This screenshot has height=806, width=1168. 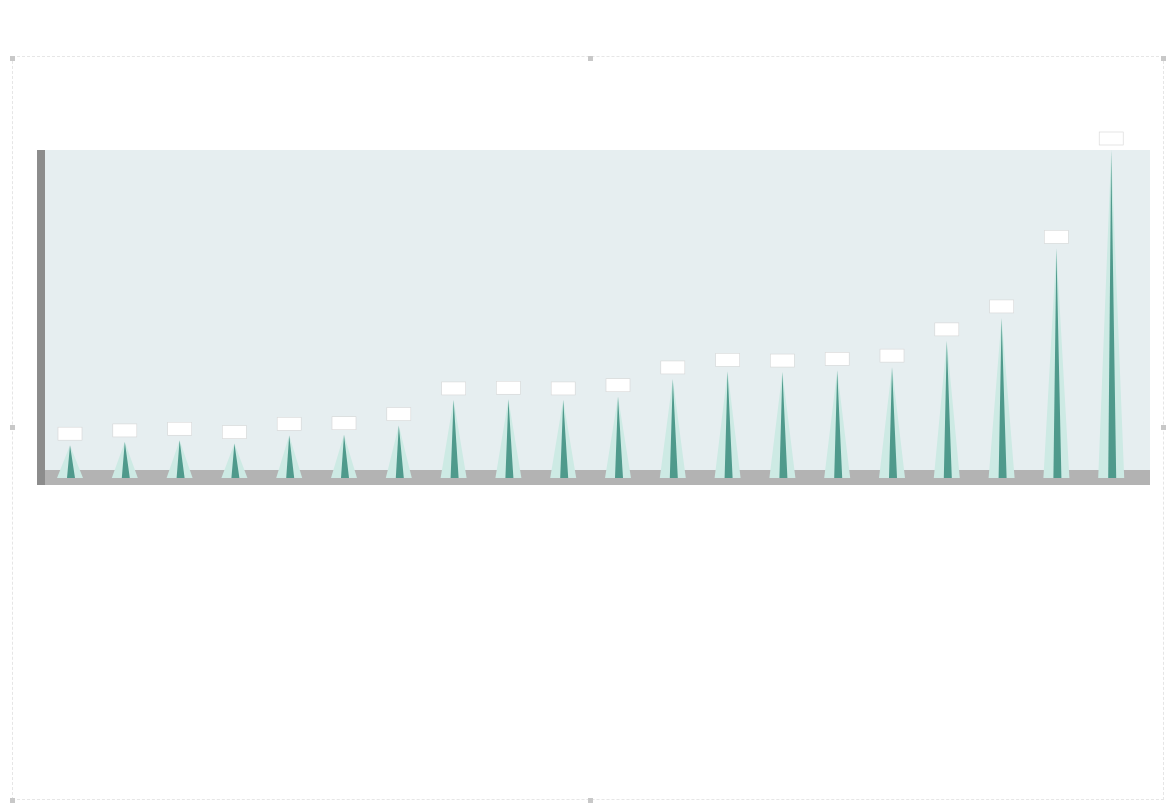 What do you see at coordinates (12, 800) in the screenshot?
I see `resize-handle-bottom-left` at bounding box center [12, 800].